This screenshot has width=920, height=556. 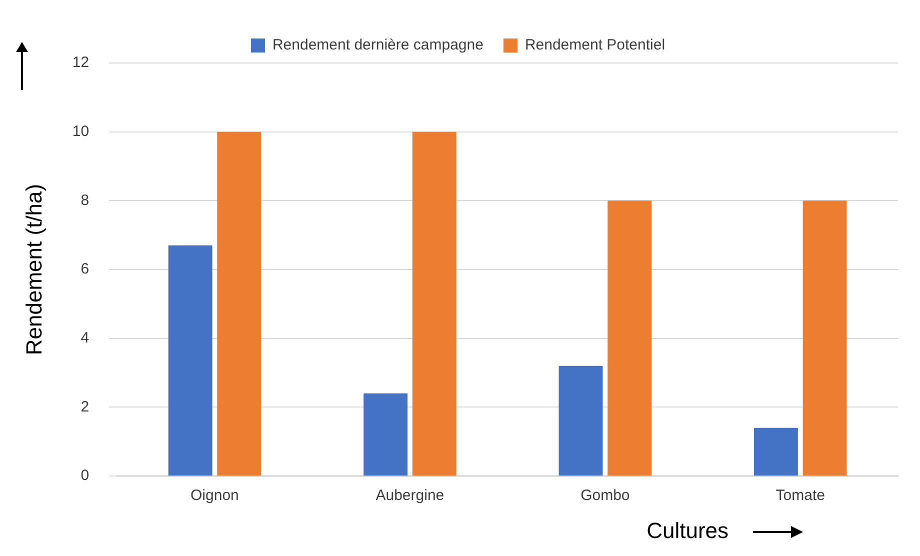 I want to click on y-tick-label: 4, so click(x=85, y=337).